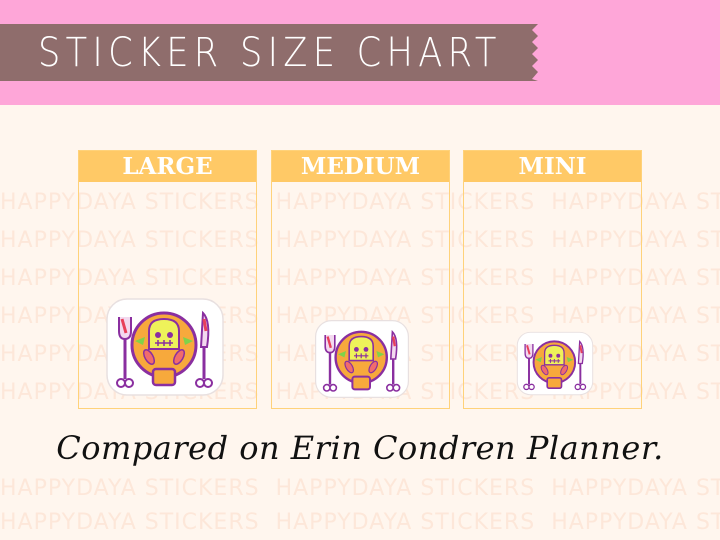 The height and width of the screenshot is (540, 720). Describe the element at coordinates (165, 347) in the screenshot. I see `sticker-large` at that location.